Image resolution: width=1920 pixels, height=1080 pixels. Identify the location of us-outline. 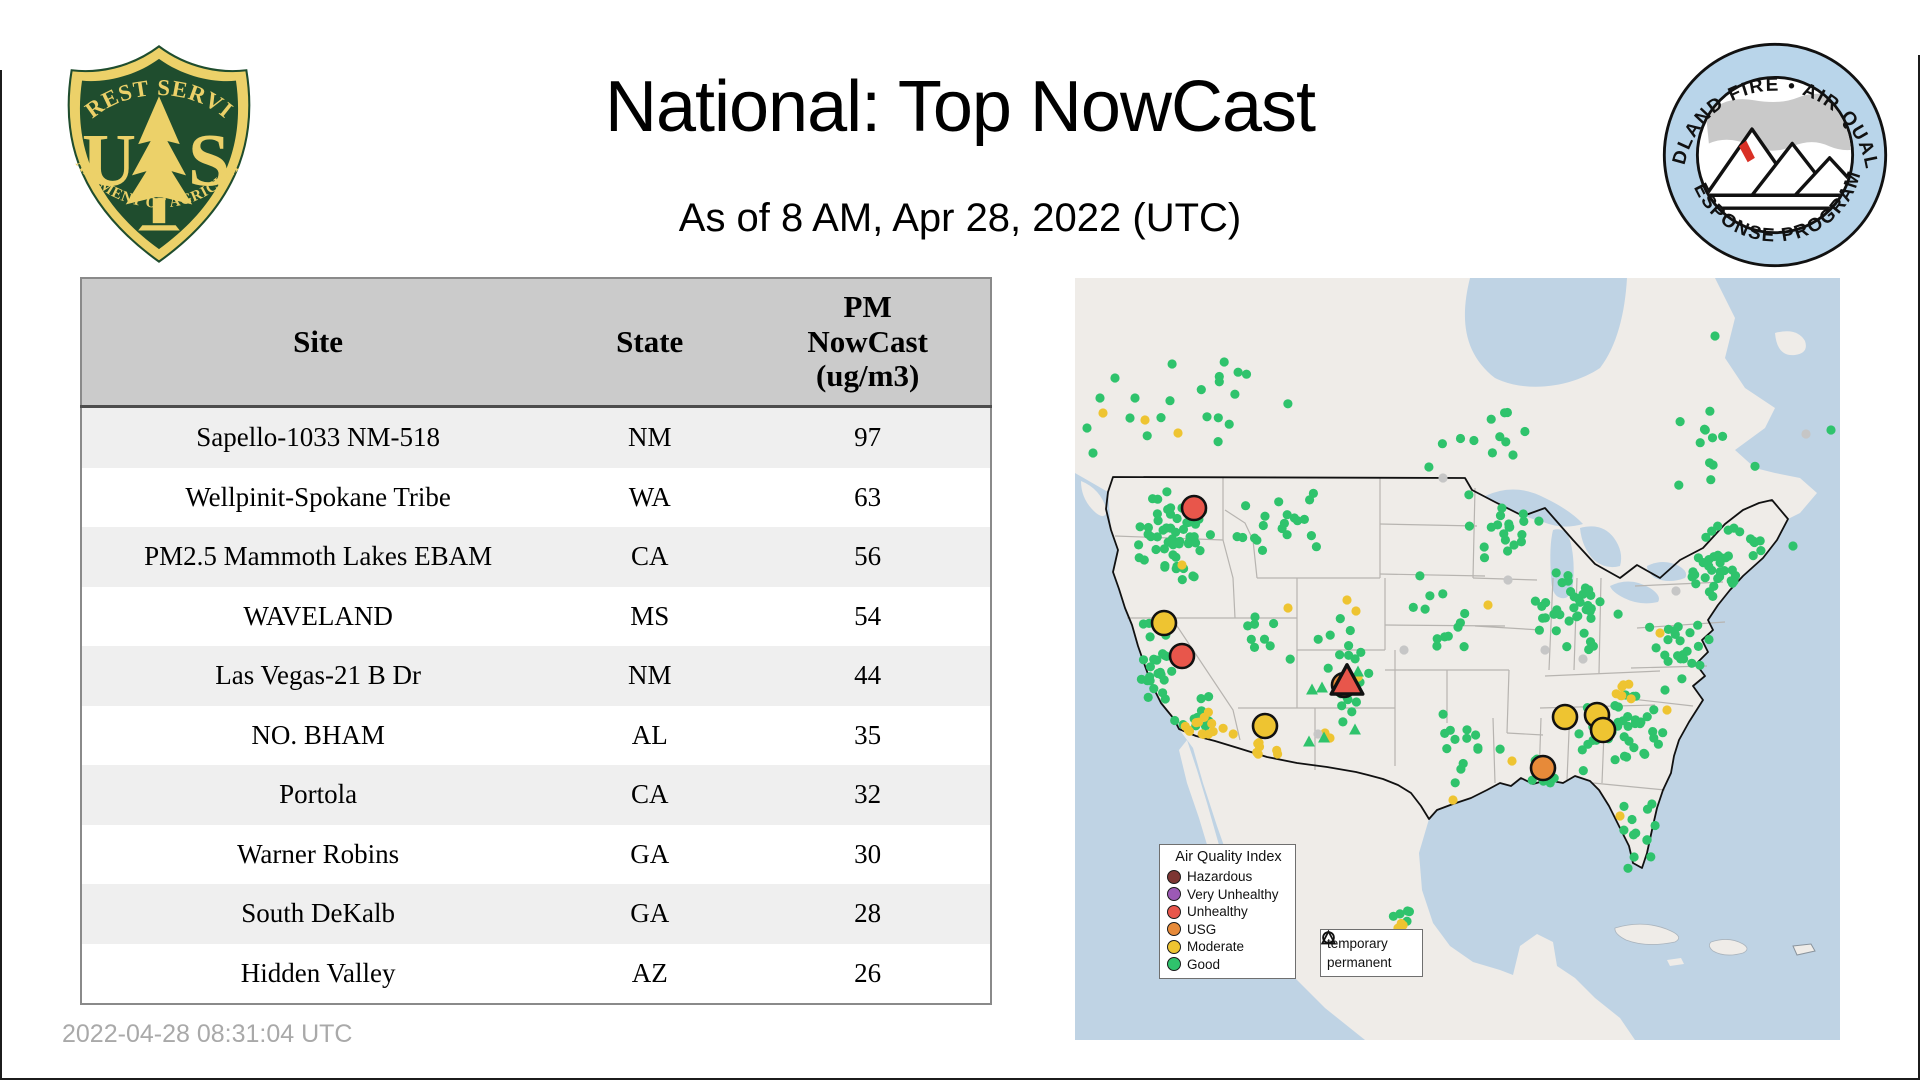
(1447, 672).